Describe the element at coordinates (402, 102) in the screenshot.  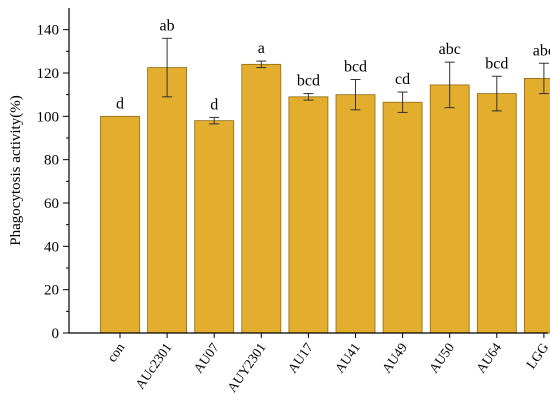
I see `error-bar-AU49` at that location.